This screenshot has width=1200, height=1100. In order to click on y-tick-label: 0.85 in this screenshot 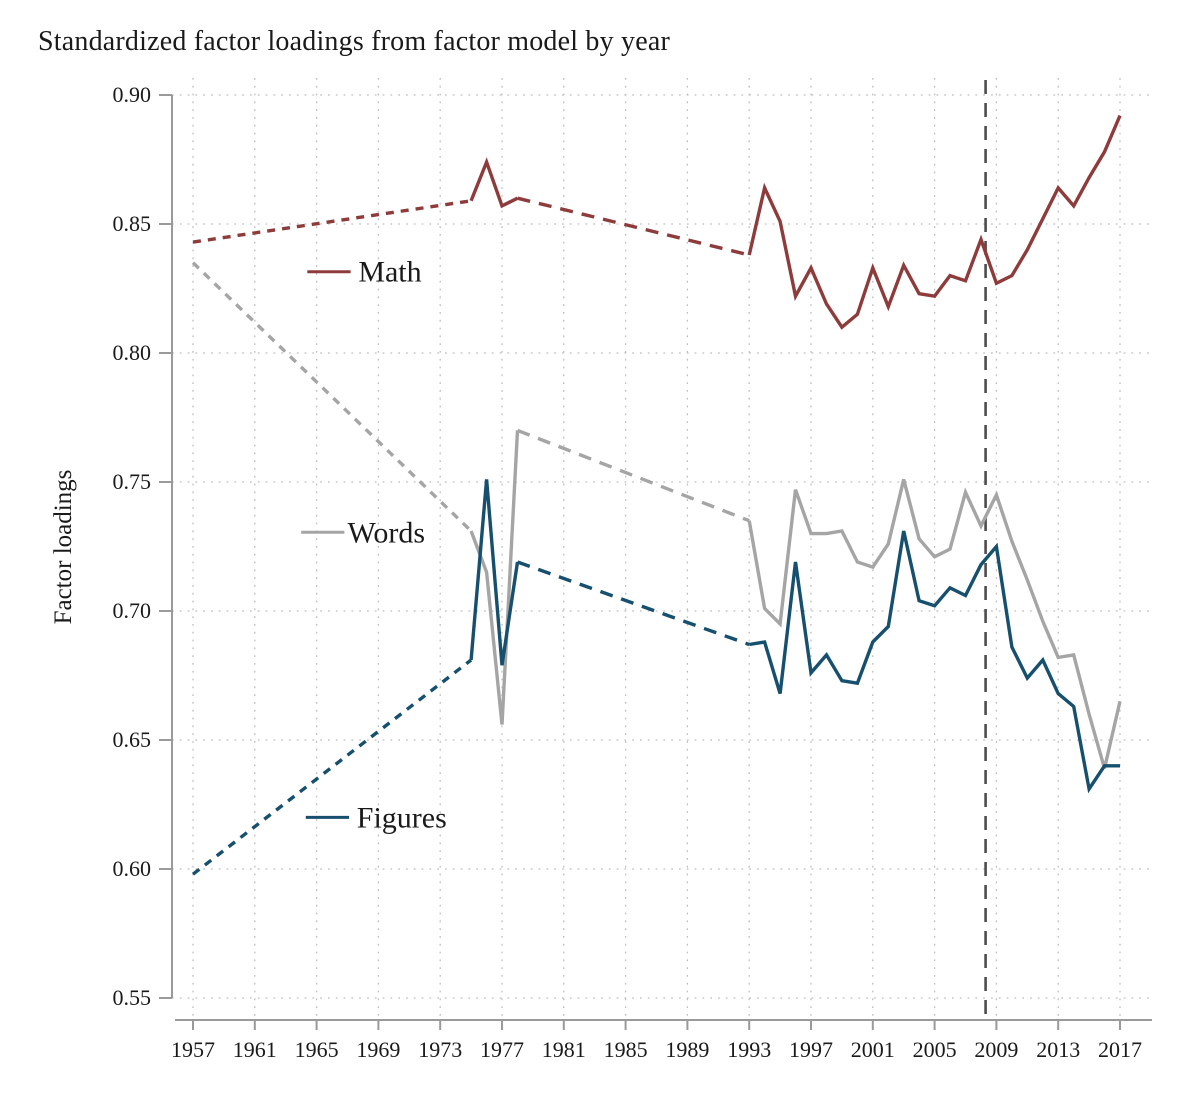, I will do `click(132, 223)`.